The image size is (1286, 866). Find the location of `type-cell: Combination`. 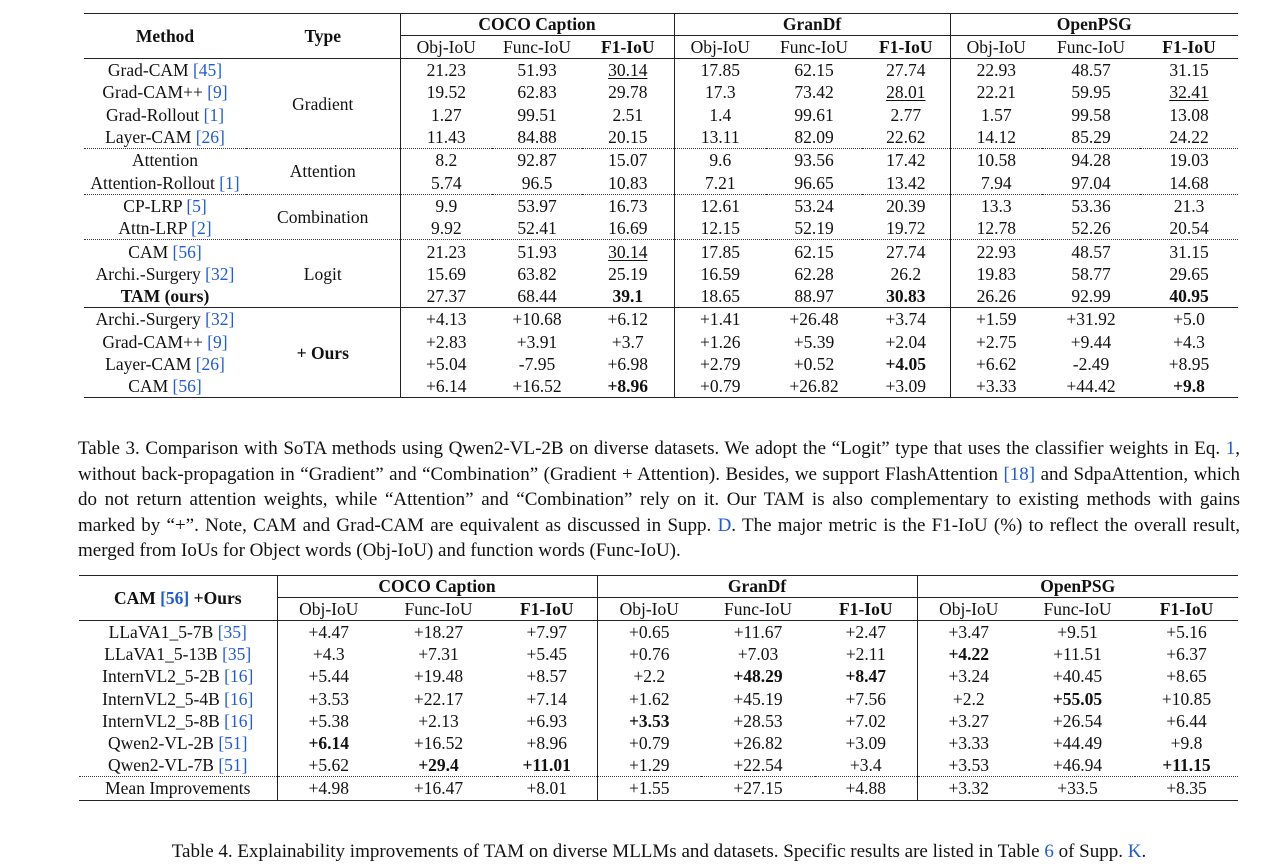

type-cell: Combination is located at coordinates (323, 216).